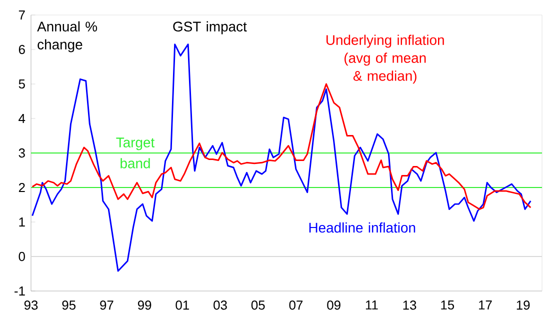 The image size is (548, 326). What do you see at coordinates (220, 305) in the screenshot?
I see `x-tick-label: 03` at bounding box center [220, 305].